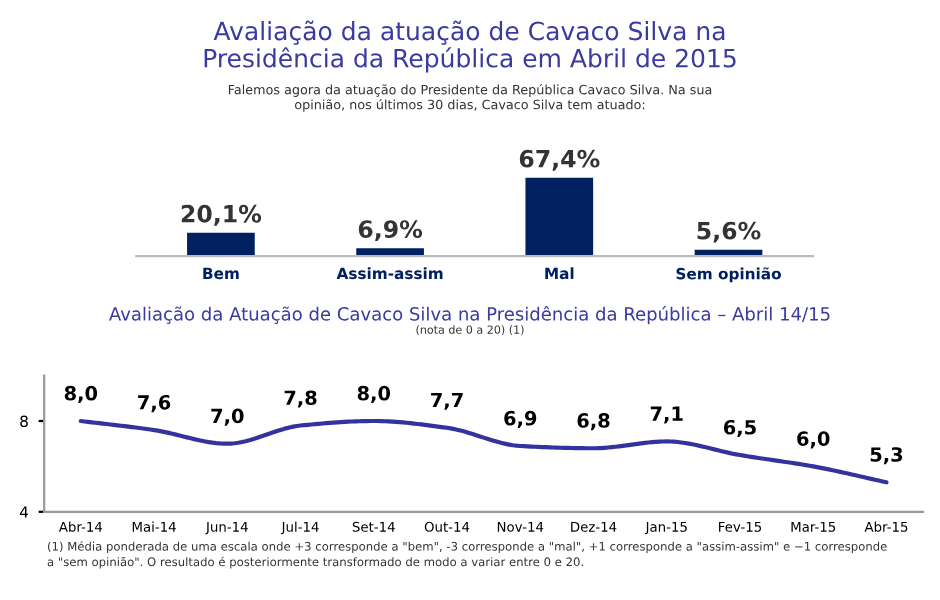  Describe the element at coordinates (469, 315) in the screenshot. I see `chart-title: Avaliação da Atuação de Cavaco Silva na Presidência da República – Abril 14/15` at that location.